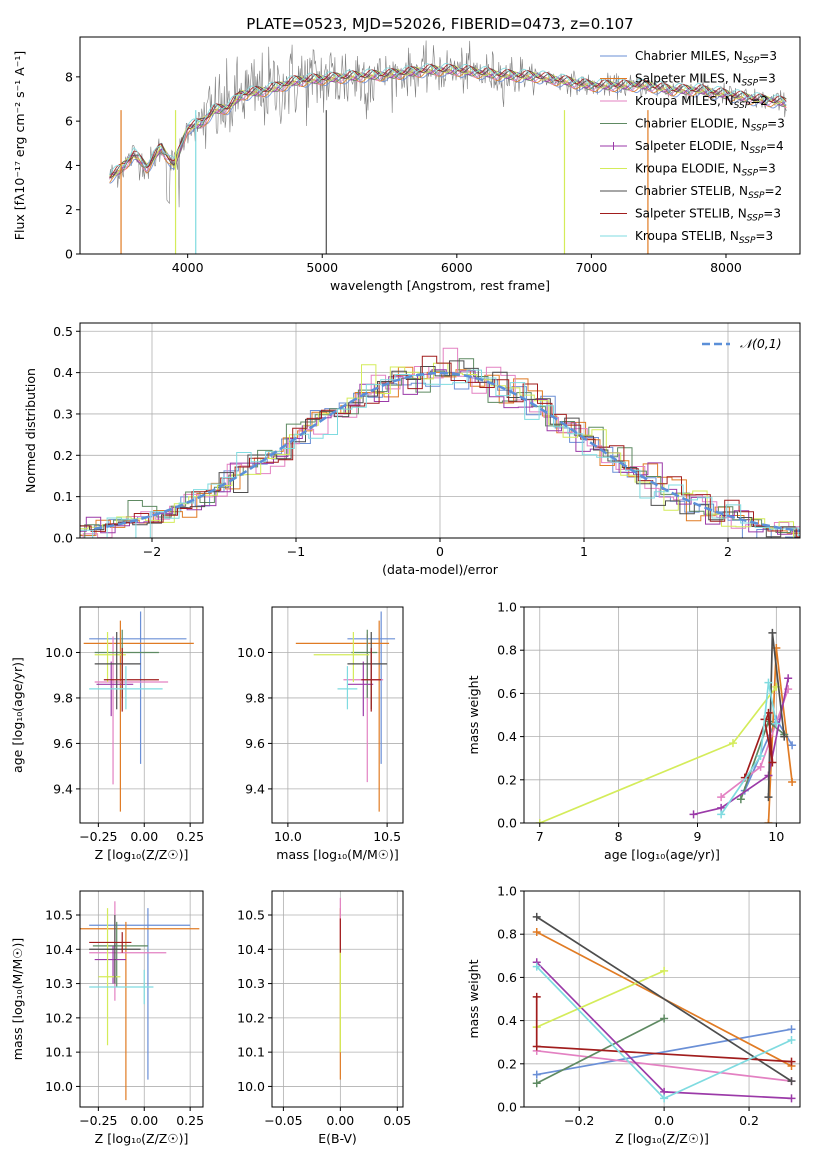 The height and width of the screenshot is (1170, 819). I want to click on legend-label: 𝒩(0,1), so click(761, 343).